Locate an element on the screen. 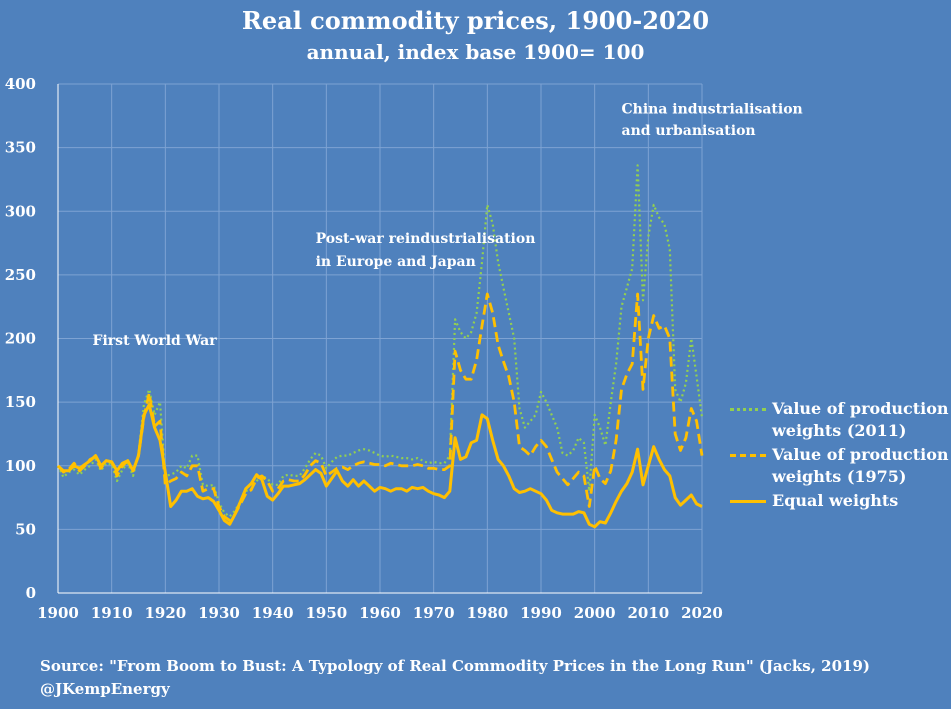 Image resolution: width=951 pixels, height=709 pixels. x-tick-label: 1940 is located at coordinates (273, 613).